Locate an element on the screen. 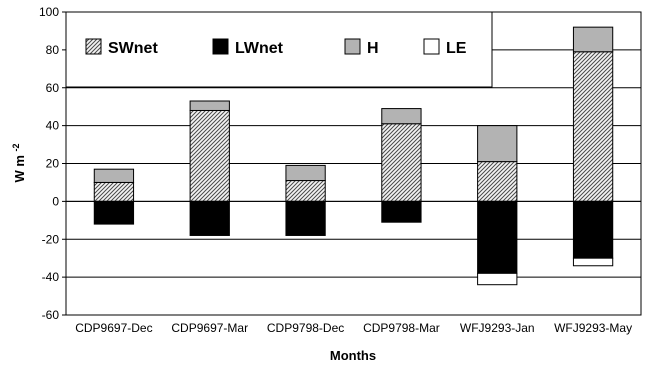 The height and width of the screenshot is (369, 649). y-tick-label: 80 is located at coordinates (53, 50).